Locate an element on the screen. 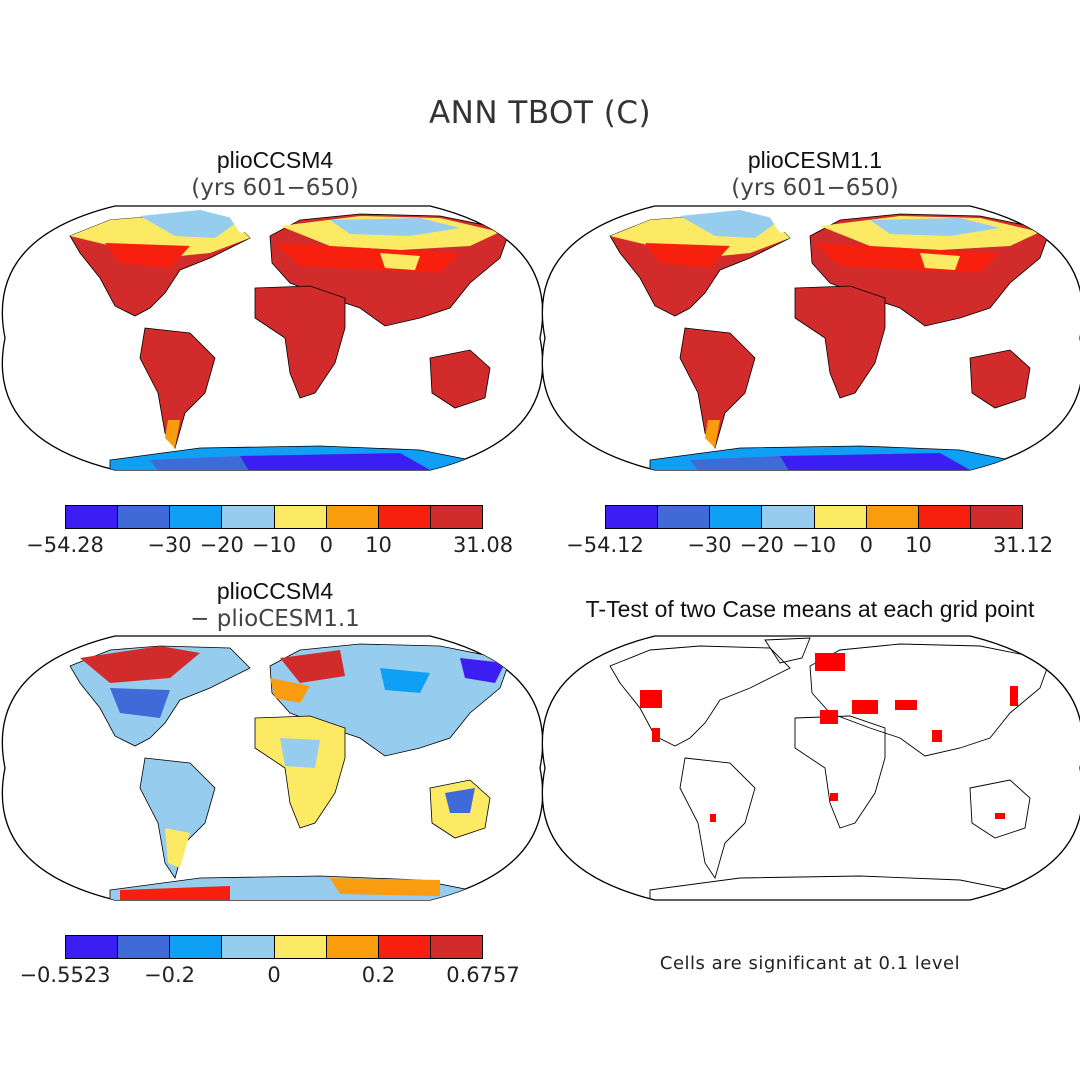 The image size is (1080, 1080). australia-land is located at coordinates (460, 379).